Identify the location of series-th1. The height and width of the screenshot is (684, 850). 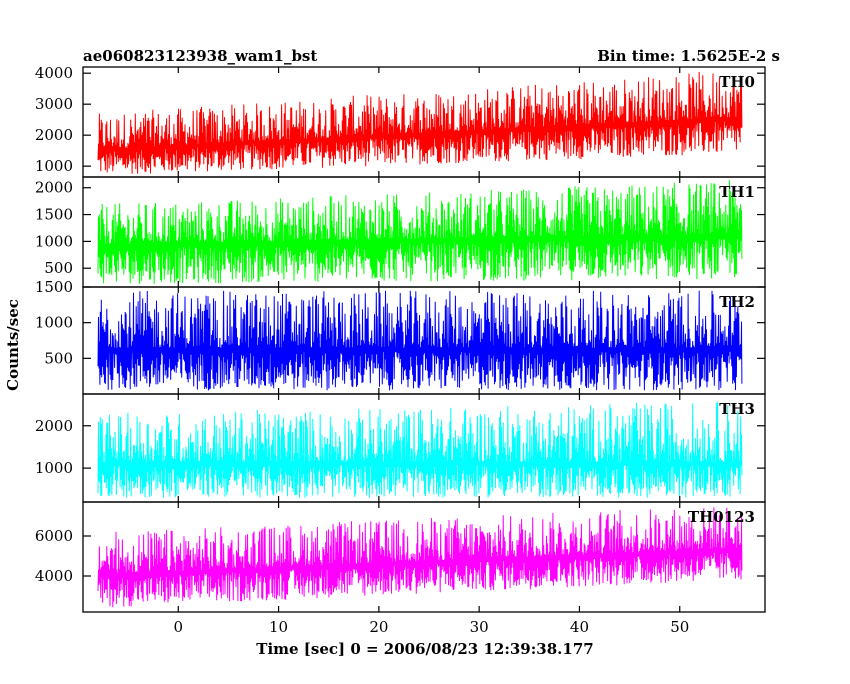
(420, 232).